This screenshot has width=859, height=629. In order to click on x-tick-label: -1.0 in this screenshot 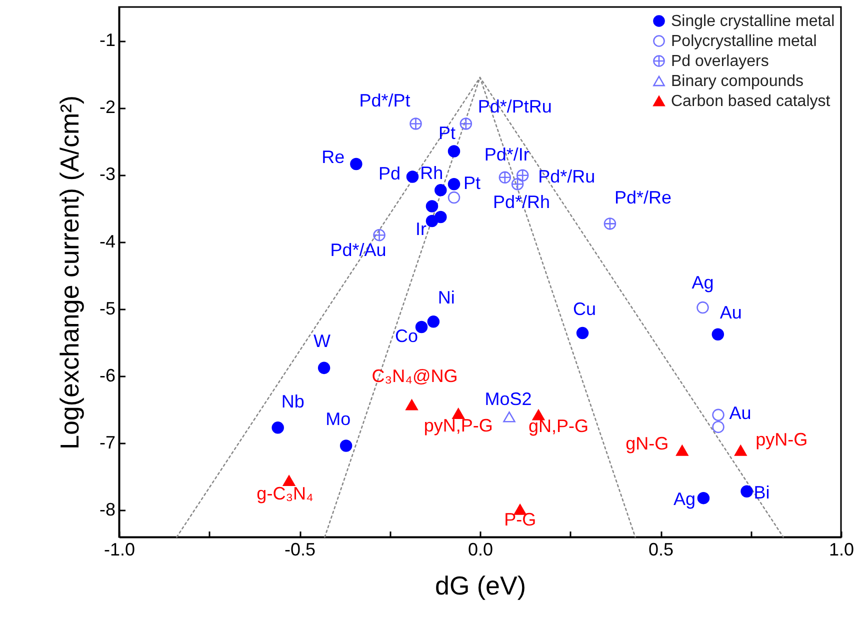, I will do `click(120, 550)`.